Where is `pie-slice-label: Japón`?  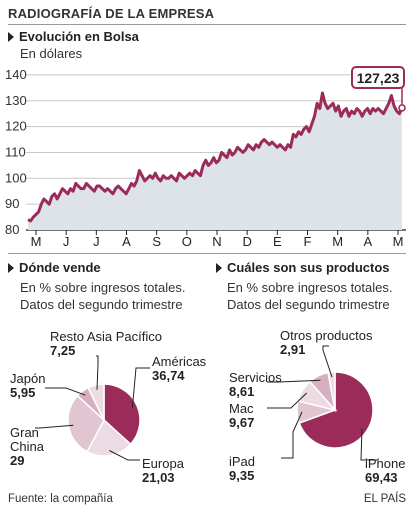
pie-slice-label: Japón is located at coordinates (27, 378).